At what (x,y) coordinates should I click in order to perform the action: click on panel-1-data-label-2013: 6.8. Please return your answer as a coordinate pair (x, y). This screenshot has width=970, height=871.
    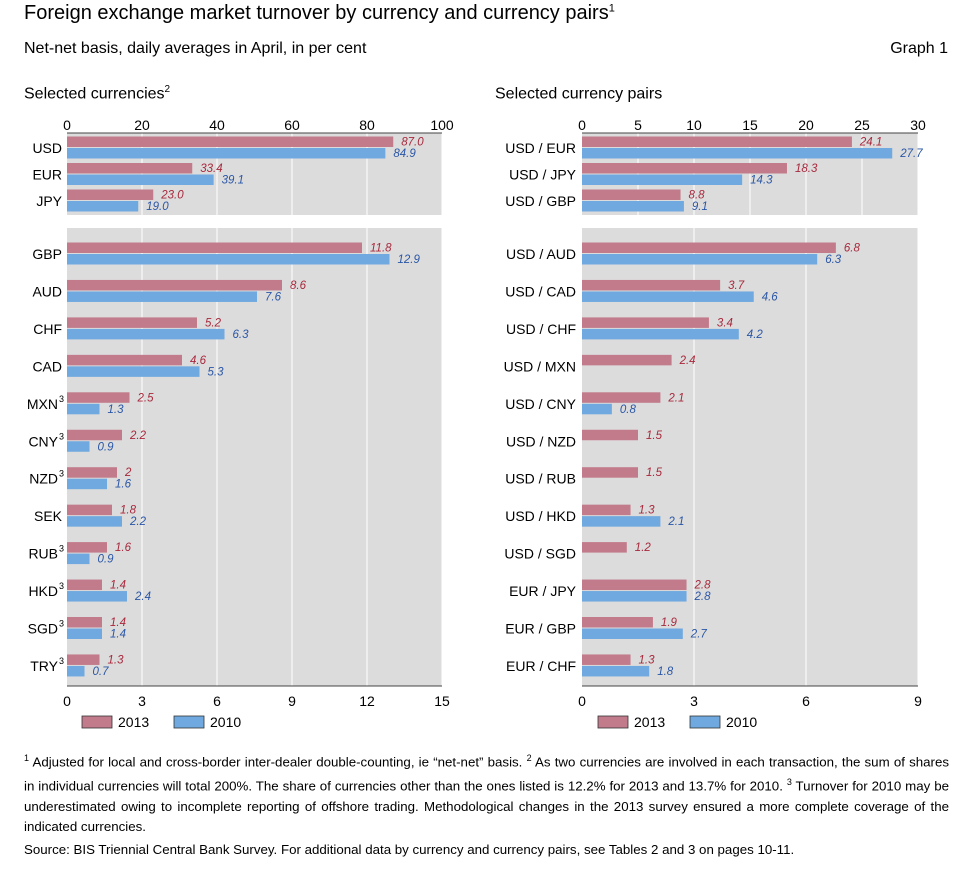
    Looking at the image, I should click on (852, 249).